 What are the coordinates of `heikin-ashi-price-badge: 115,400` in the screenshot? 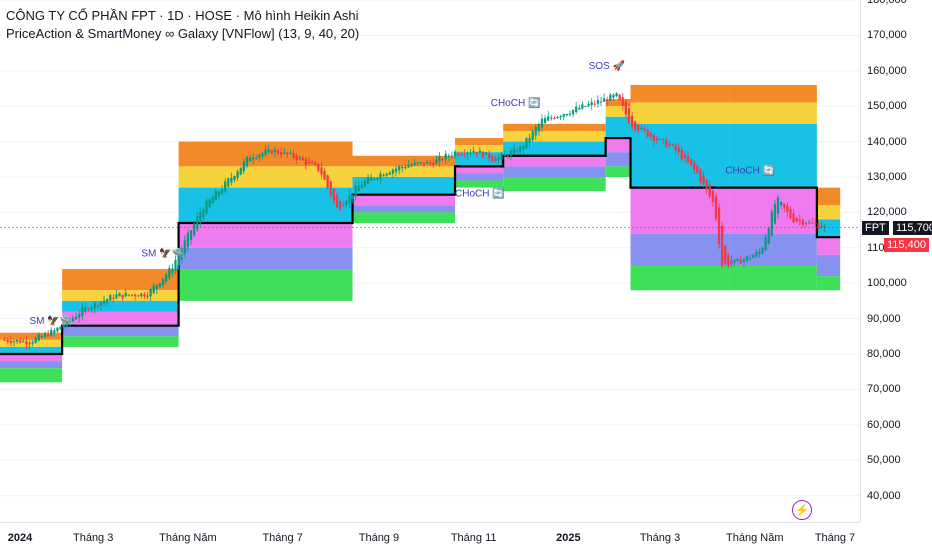 It's located at (906, 245).